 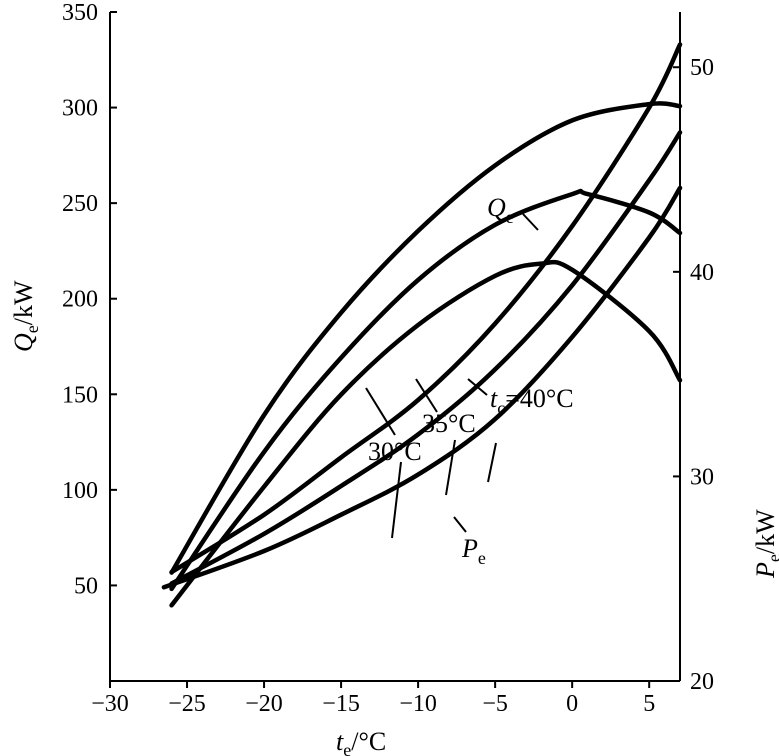 What do you see at coordinates (80, 300) in the screenshot?
I see `y-left-tick-label: 200` at bounding box center [80, 300].